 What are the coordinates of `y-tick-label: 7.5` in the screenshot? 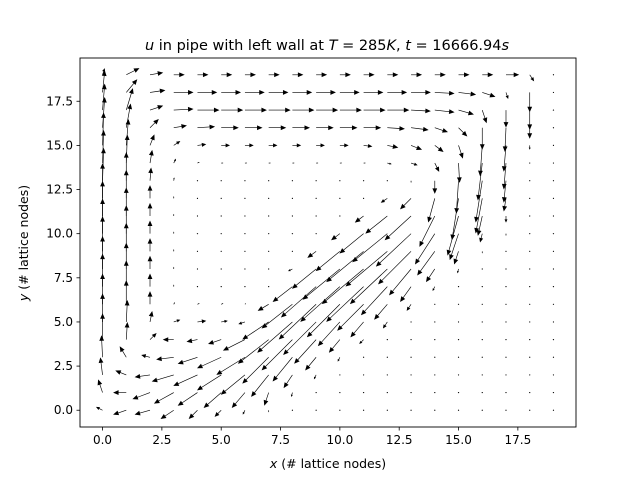 It's located at (63, 278).